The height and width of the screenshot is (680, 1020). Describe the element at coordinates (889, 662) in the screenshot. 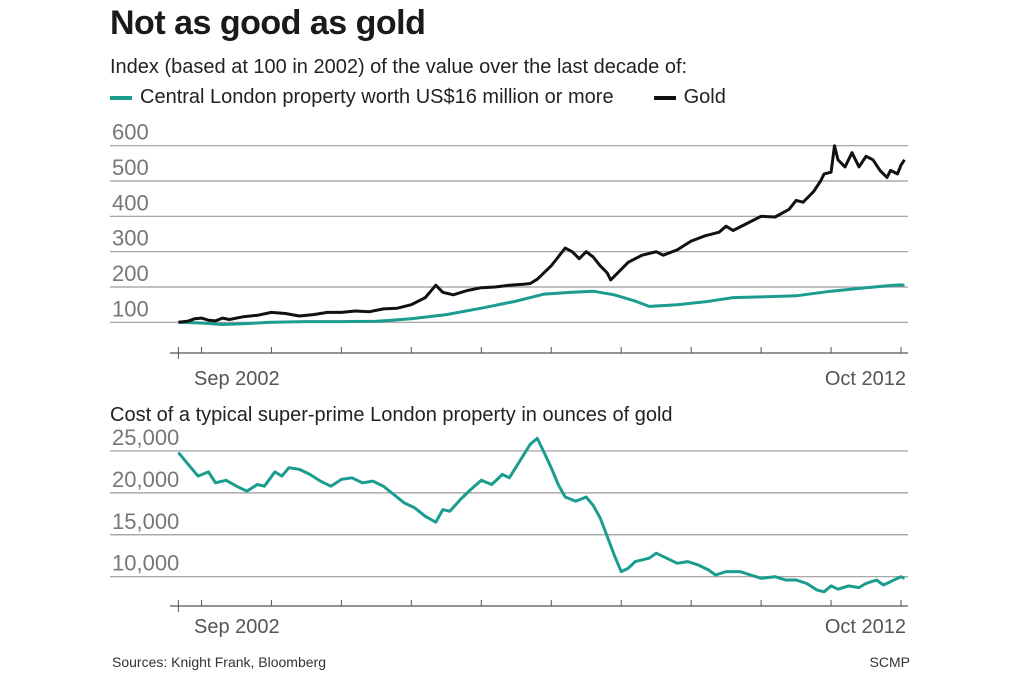

I see `credit: SCMP` at that location.